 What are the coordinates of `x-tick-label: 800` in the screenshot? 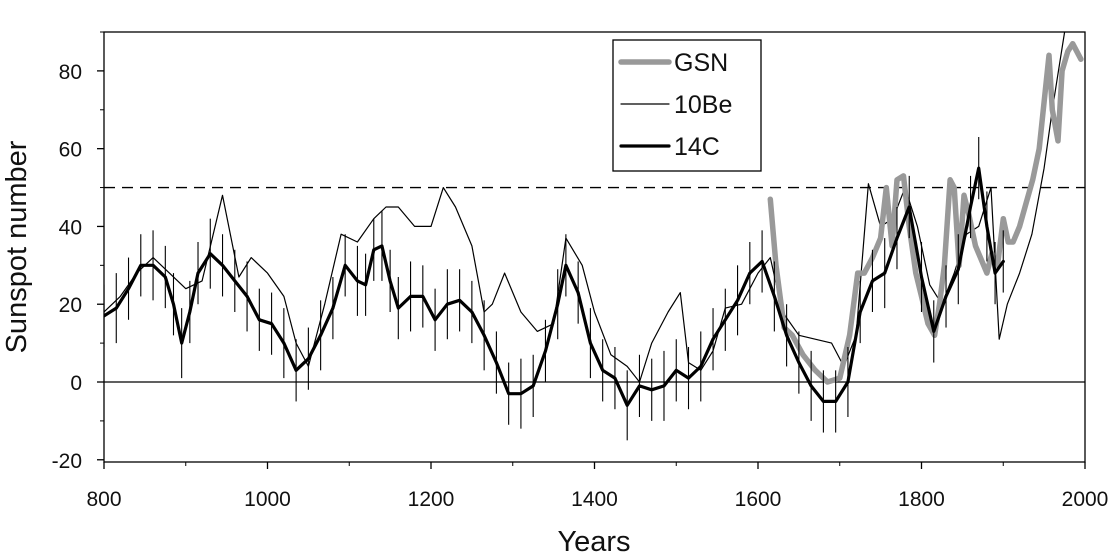 It's located at (103, 499).